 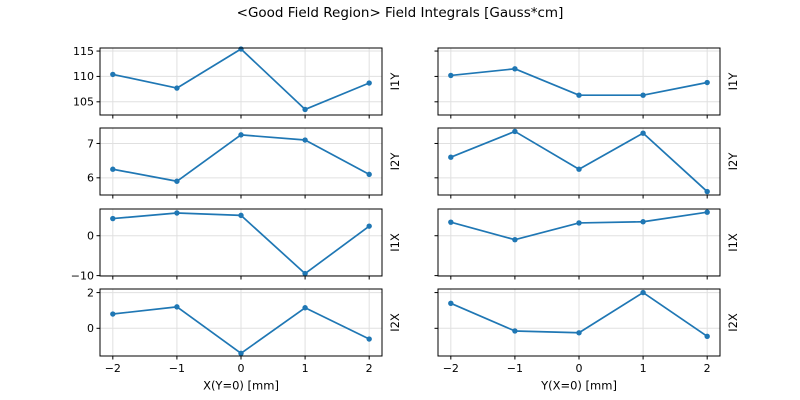 I want to click on x-axis-label: X(Y=0) [mm], so click(x=241, y=386).